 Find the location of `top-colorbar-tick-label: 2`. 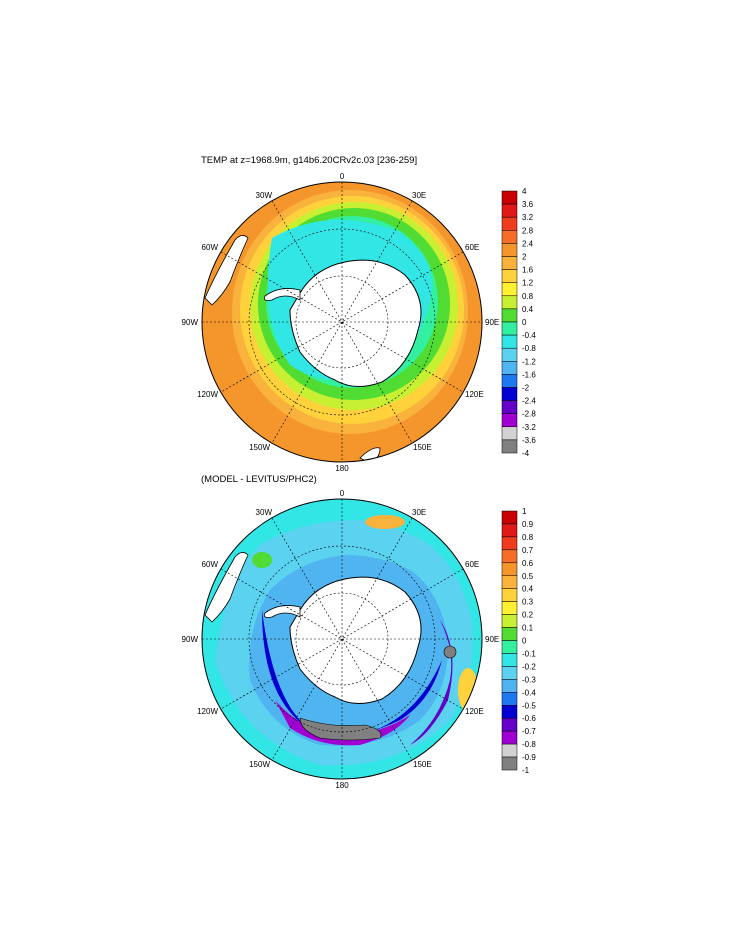

top-colorbar-tick-label: 2 is located at coordinates (524, 257).